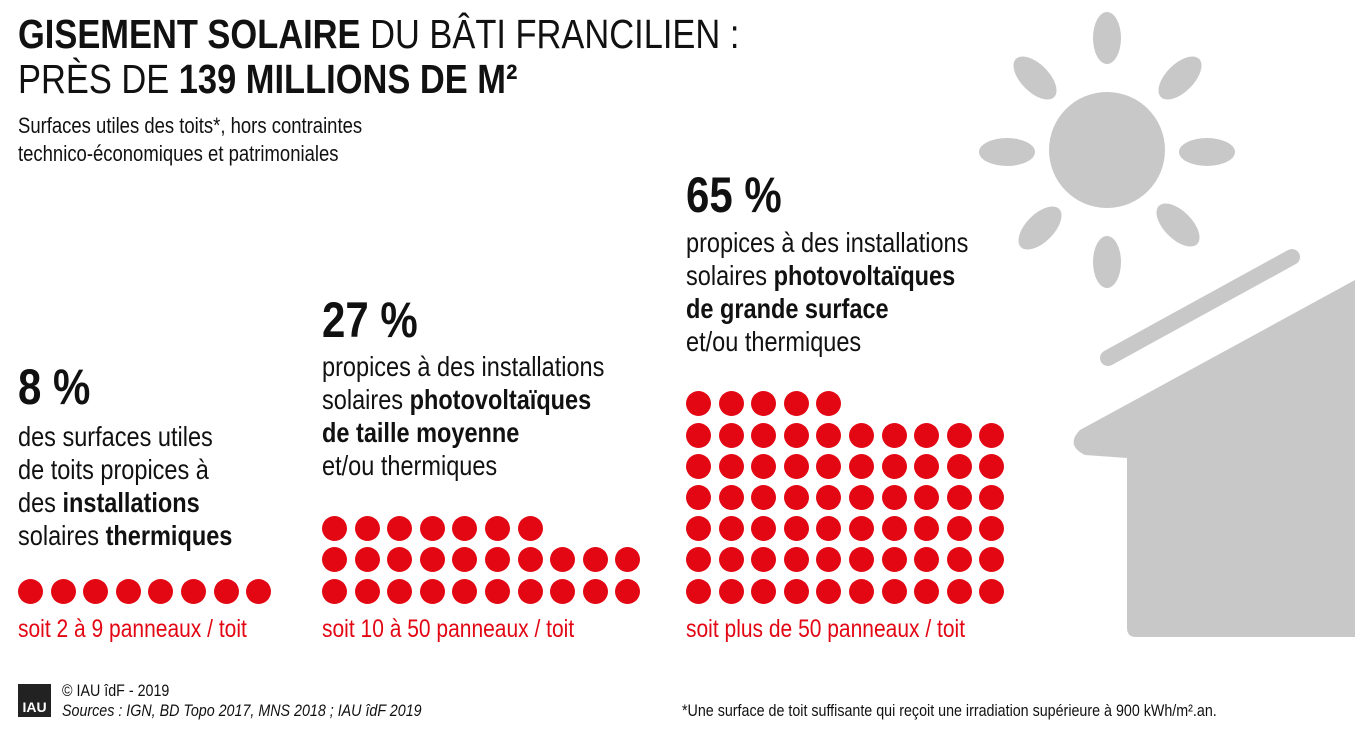 The height and width of the screenshot is (730, 1355). I want to click on description-line: de grande surface, so click(827, 308).